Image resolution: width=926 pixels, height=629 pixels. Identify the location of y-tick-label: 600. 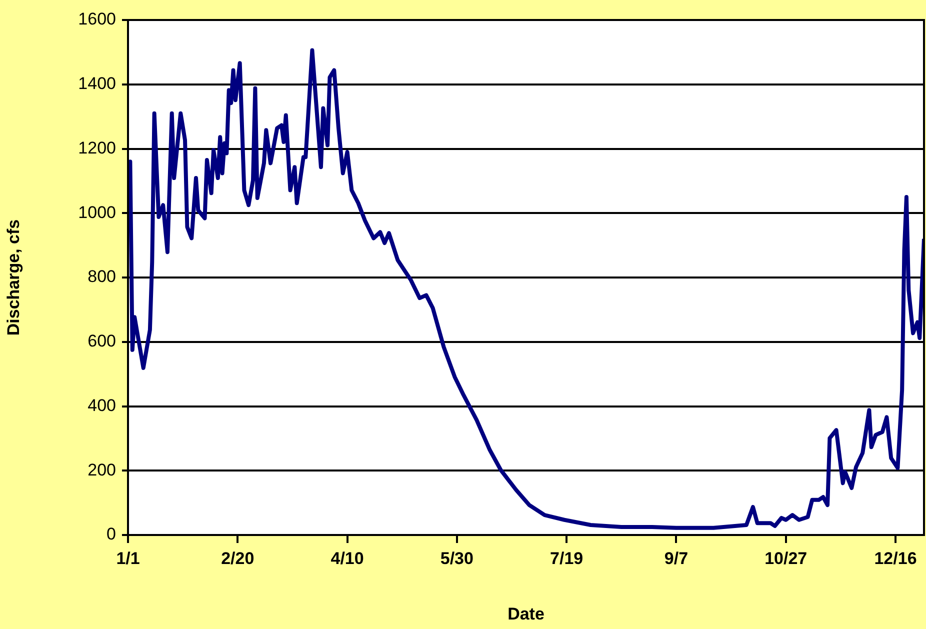
(102, 341).